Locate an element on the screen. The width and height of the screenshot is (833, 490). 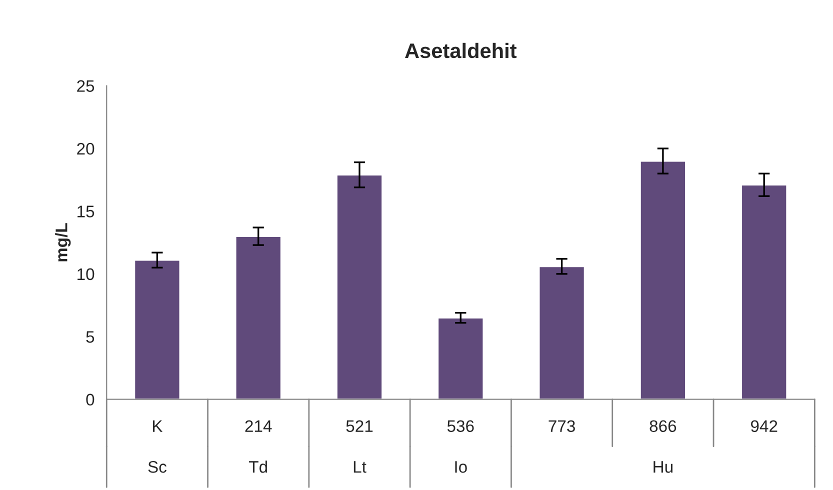
text: Sc is located at coordinates (157, 467).